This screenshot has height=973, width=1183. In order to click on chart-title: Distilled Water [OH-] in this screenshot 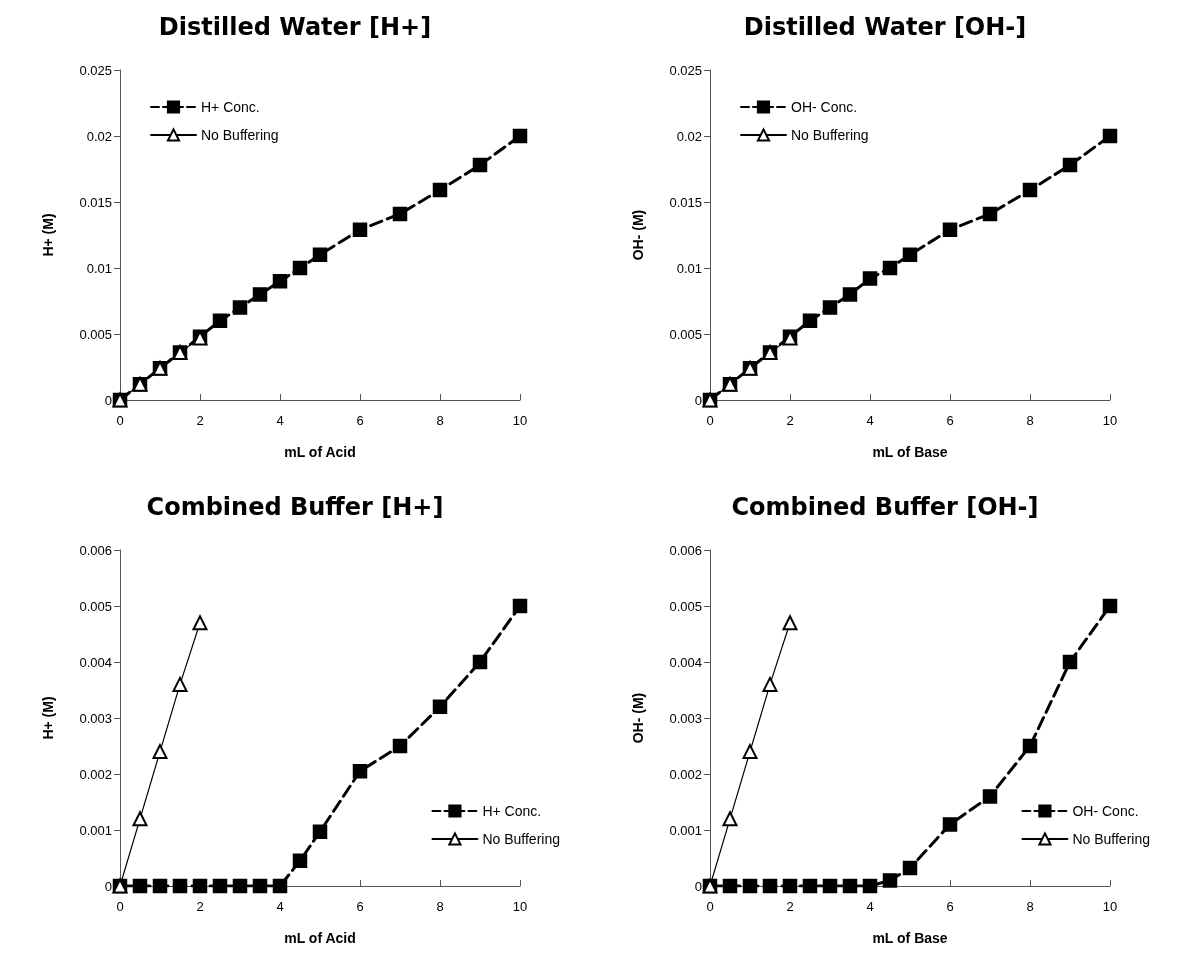, I will do `click(885, 27)`.